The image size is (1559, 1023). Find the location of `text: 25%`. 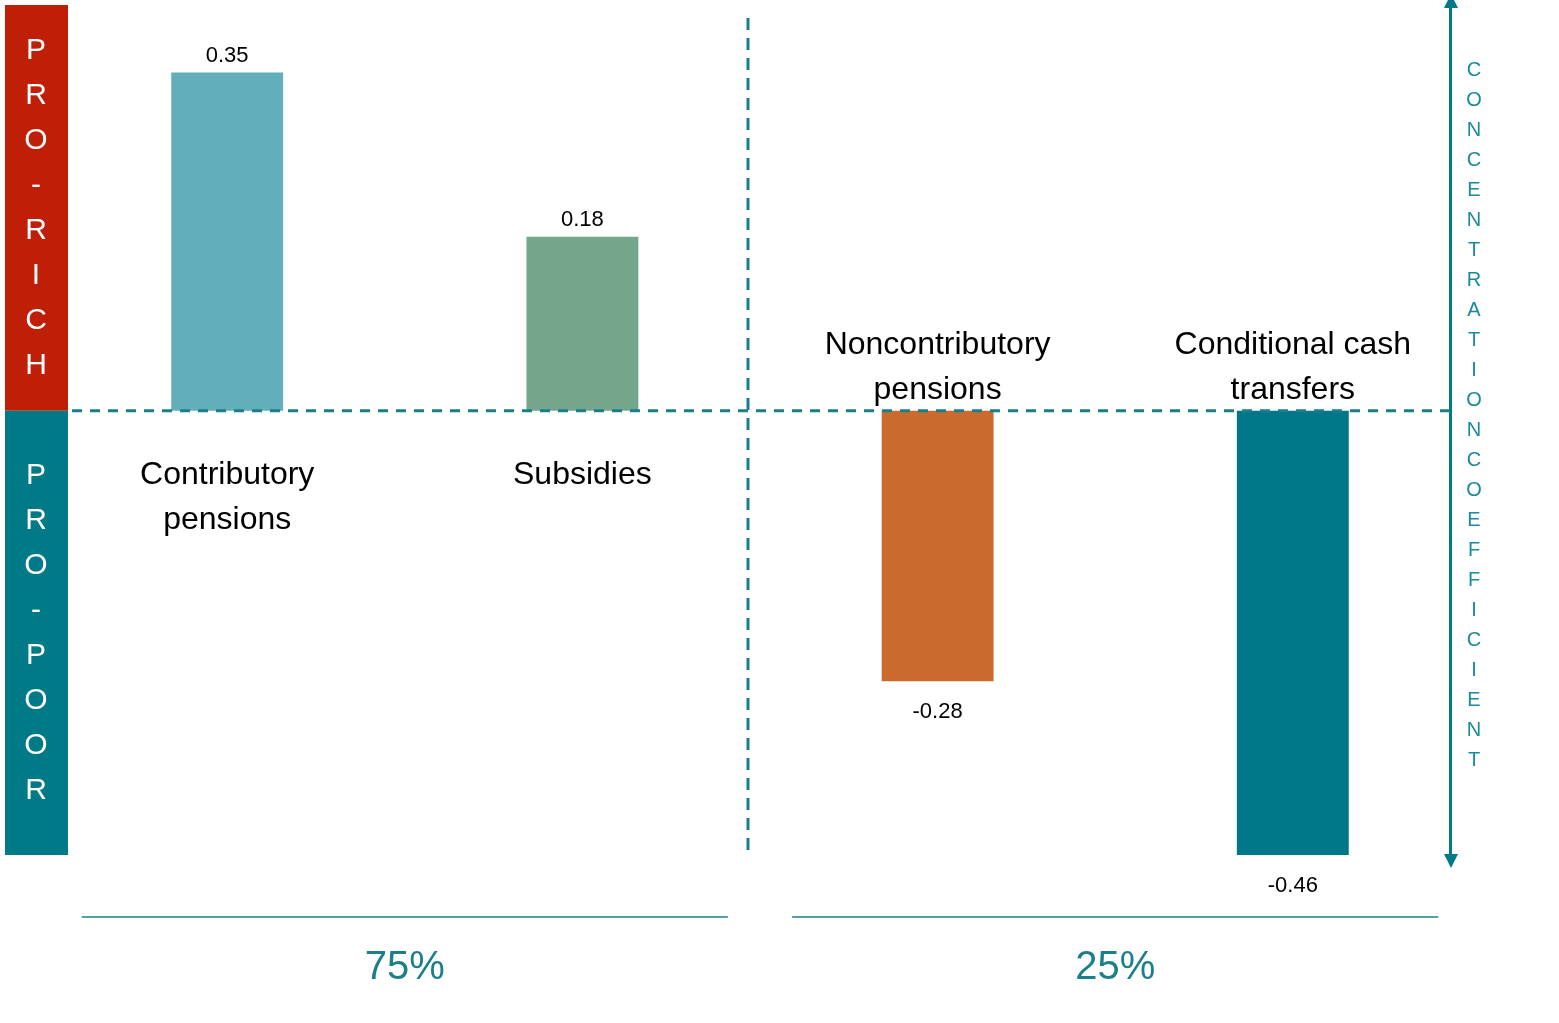

text: 25% is located at coordinates (1115, 965).